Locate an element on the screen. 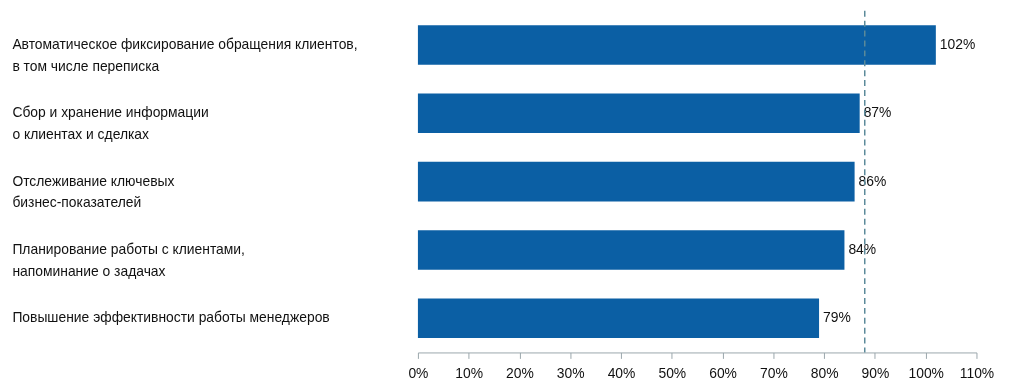 The height and width of the screenshot is (392, 1024). data-label: 102% is located at coordinates (957, 43).